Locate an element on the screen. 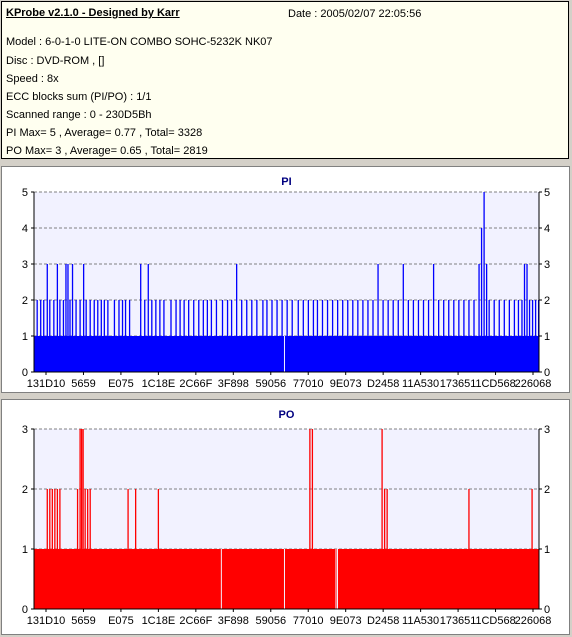 Image resolution: width=572 pixels, height=637 pixels. po-x-tick-label-10: 11A530 is located at coordinates (420, 621).